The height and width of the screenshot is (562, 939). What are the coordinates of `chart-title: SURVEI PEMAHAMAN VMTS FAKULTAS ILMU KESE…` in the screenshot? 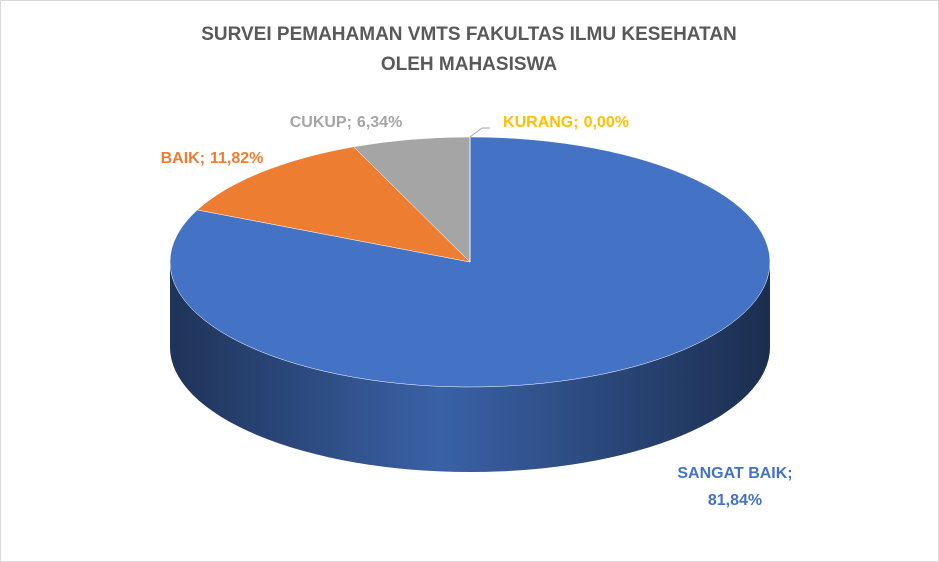 It's located at (469, 34).